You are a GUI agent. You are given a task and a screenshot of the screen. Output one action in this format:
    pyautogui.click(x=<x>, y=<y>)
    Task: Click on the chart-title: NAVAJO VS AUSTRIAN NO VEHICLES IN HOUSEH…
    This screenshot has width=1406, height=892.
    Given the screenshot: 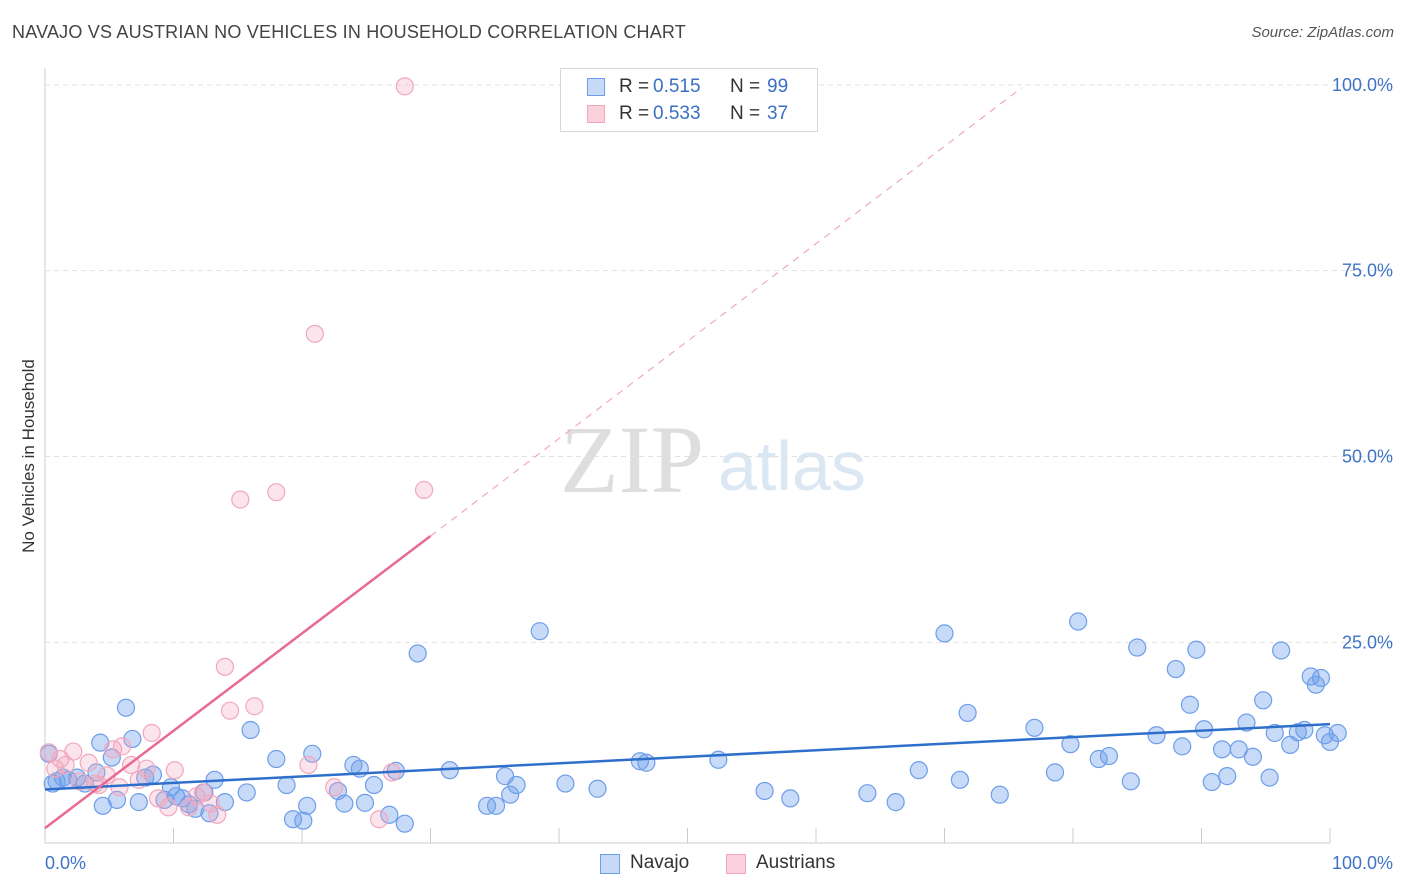 What is the action you would take?
    pyautogui.click(x=349, y=32)
    